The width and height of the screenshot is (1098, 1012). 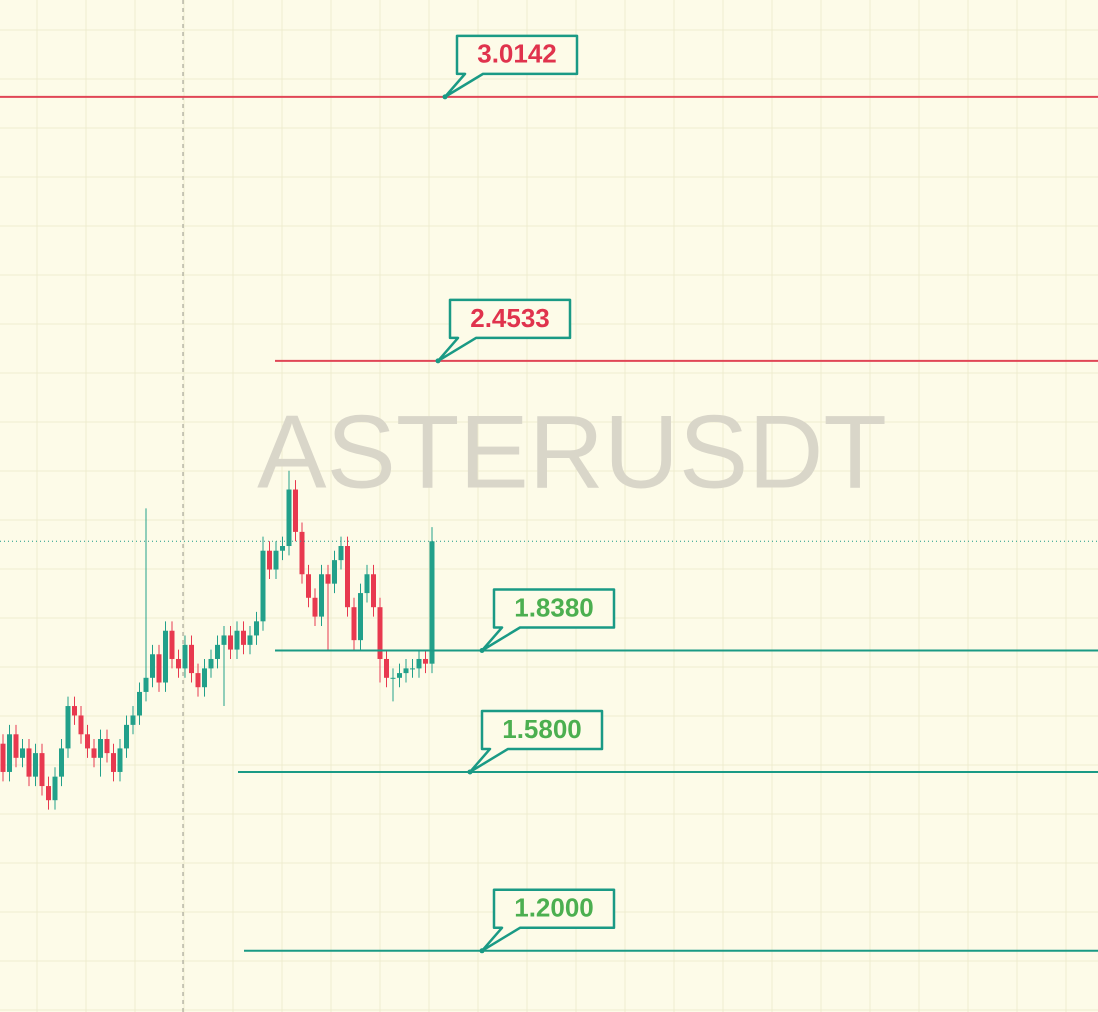 I want to click on level-label: 1.5800, so click(x=542, y=729).